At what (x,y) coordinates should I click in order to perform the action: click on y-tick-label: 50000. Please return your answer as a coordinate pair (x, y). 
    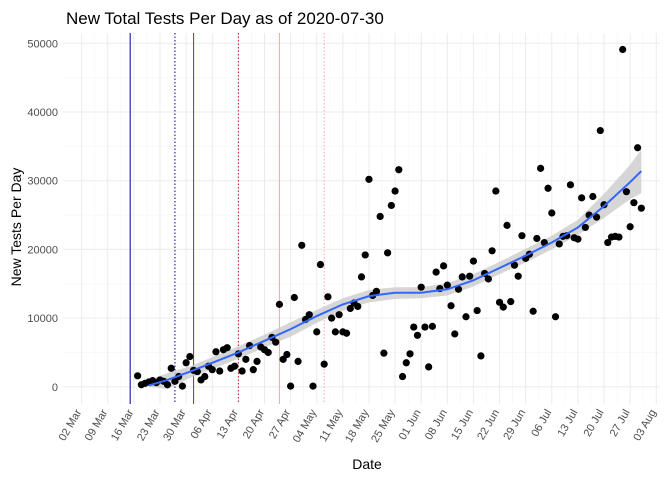
    Looking at the image, I should click on (42, 44).